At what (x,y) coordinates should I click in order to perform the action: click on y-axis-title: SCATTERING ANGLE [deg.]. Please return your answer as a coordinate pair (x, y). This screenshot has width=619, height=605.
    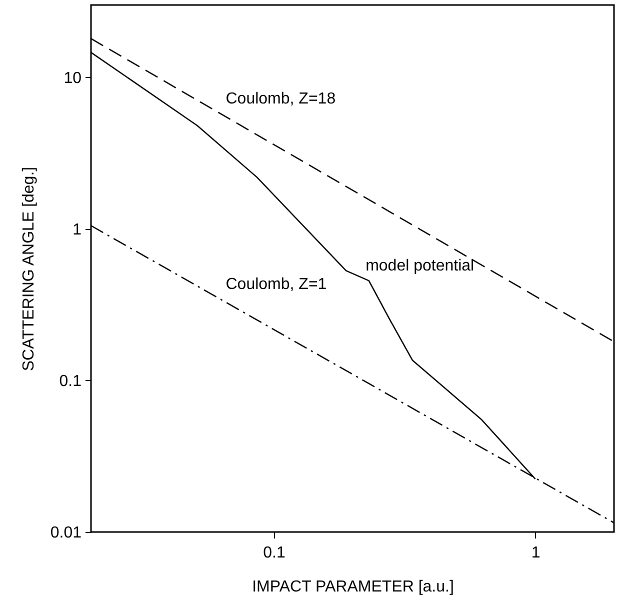
    Looking at the image, I should click on (29, 269).